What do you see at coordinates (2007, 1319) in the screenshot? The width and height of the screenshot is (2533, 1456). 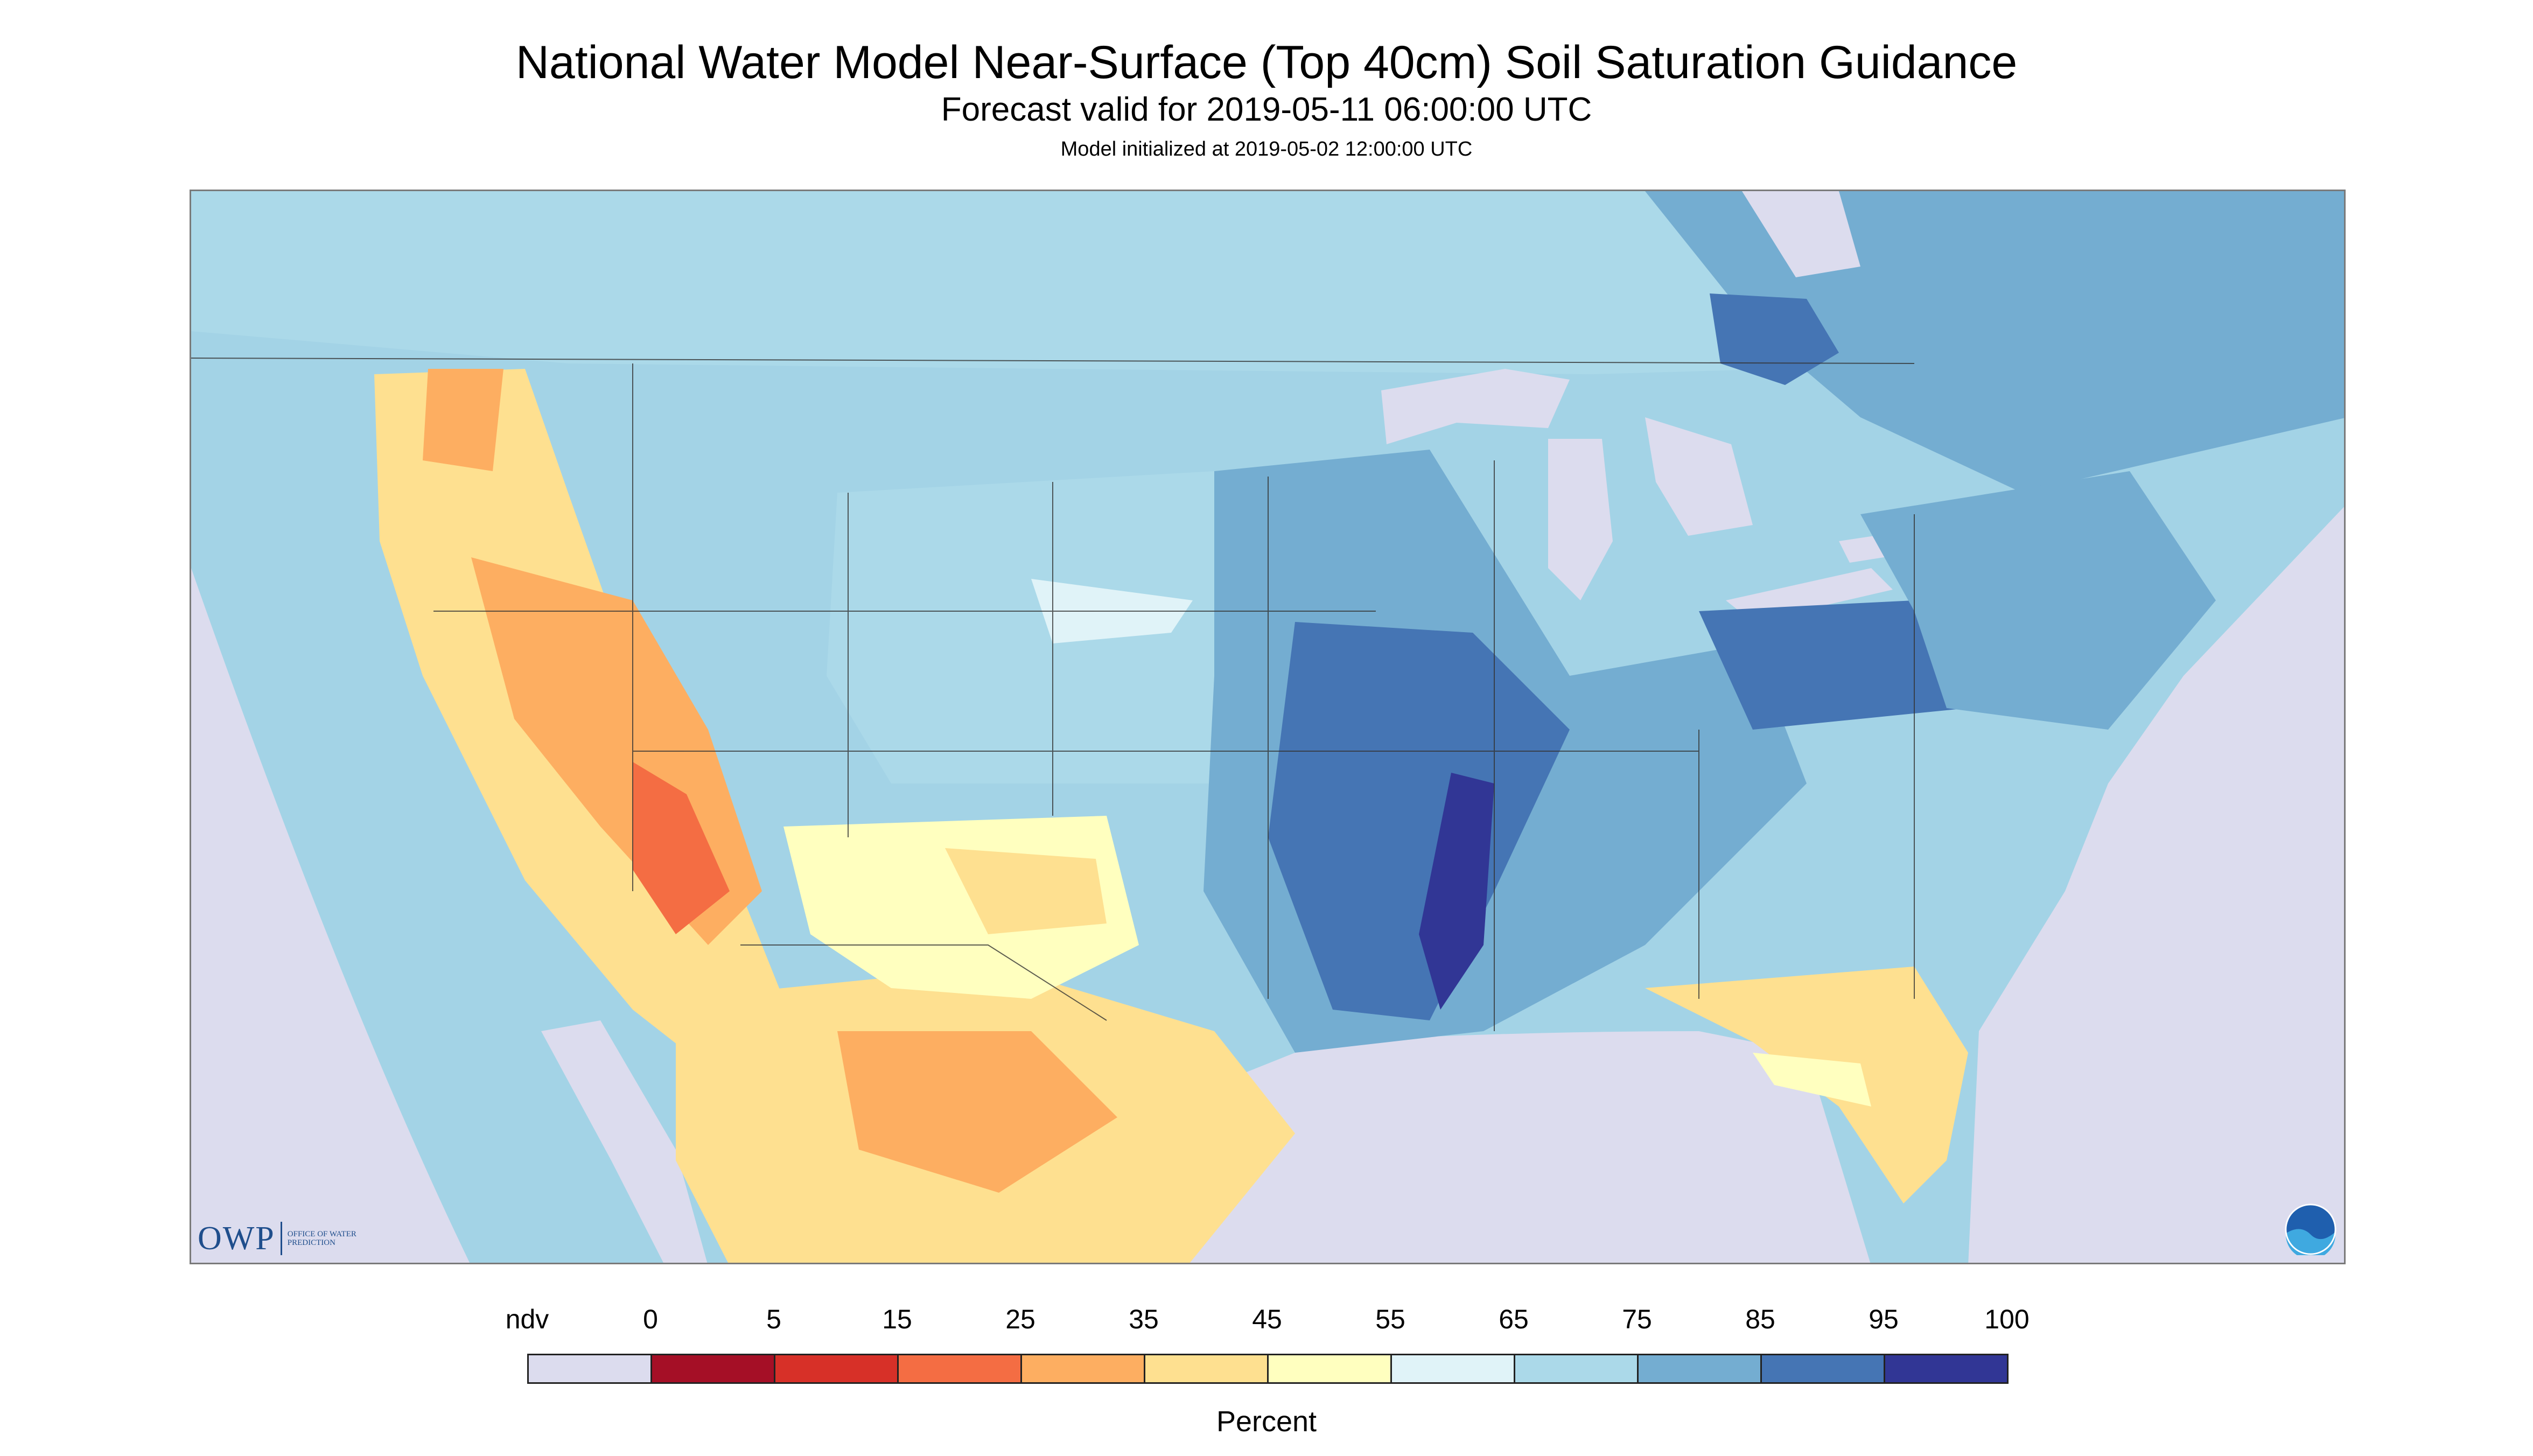 I see `legend-label: 100` at bounding box center [2007, 1319].